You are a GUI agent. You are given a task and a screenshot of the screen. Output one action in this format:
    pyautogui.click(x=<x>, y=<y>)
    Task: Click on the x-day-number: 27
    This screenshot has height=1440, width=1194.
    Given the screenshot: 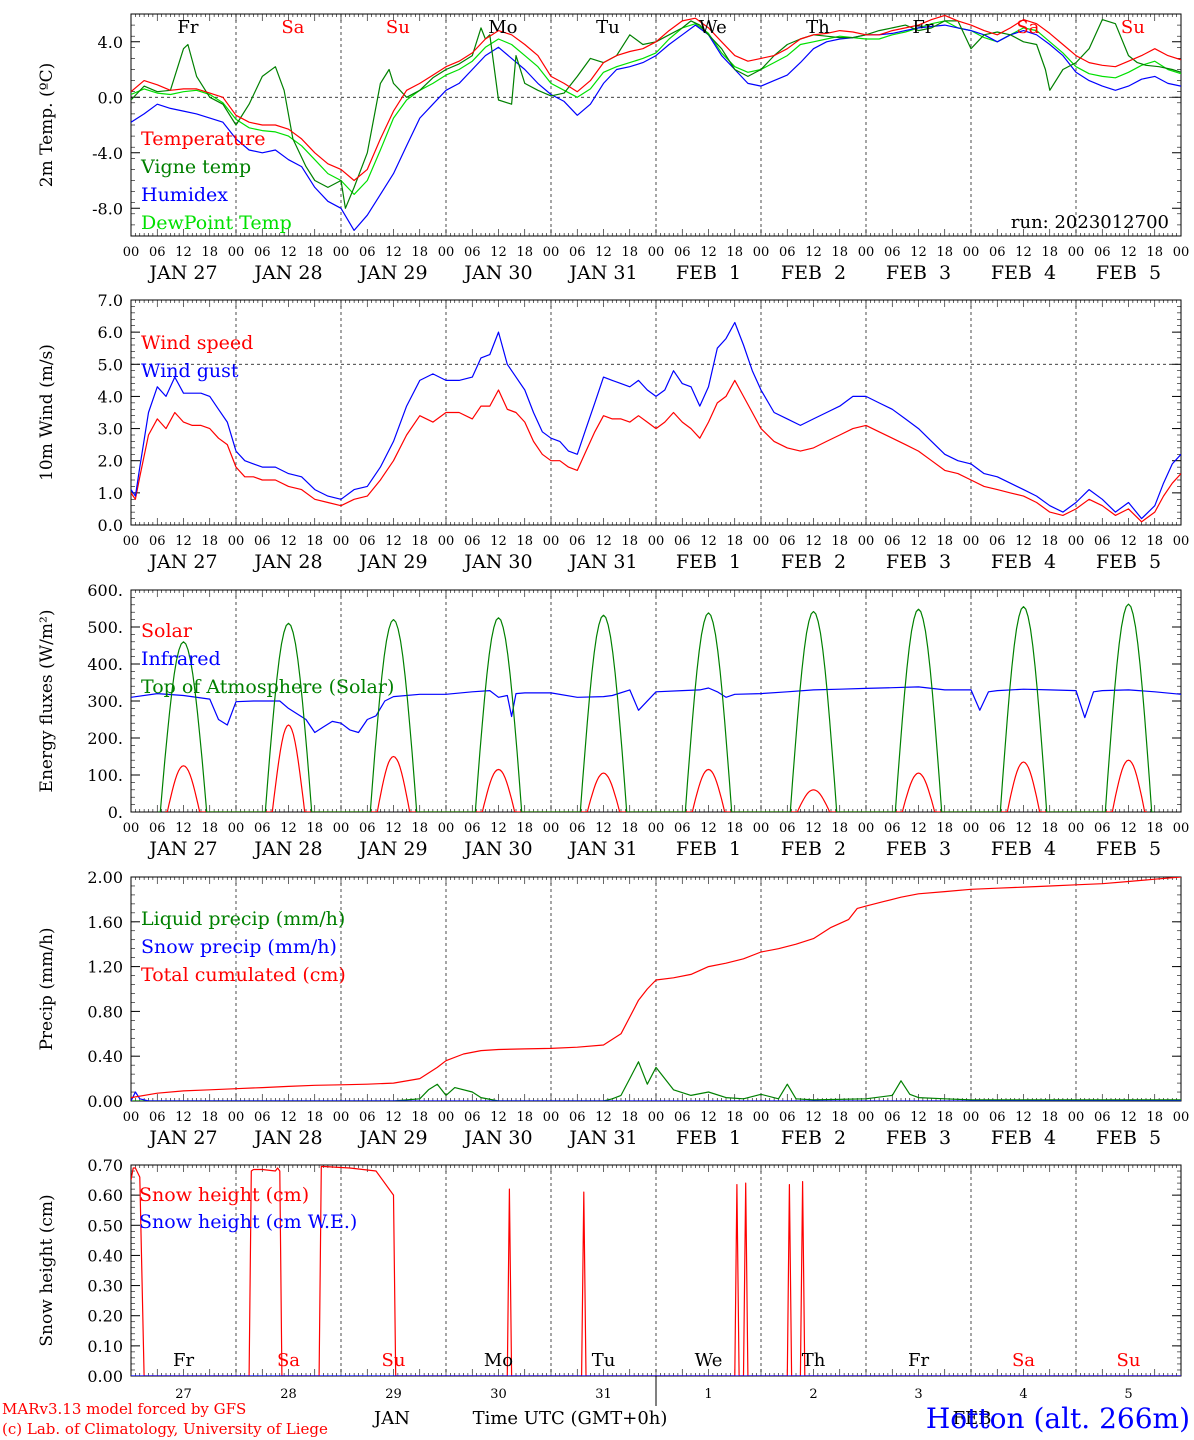 What is the action you would take?
    pyautogui.click(x=183, y=1394)
    